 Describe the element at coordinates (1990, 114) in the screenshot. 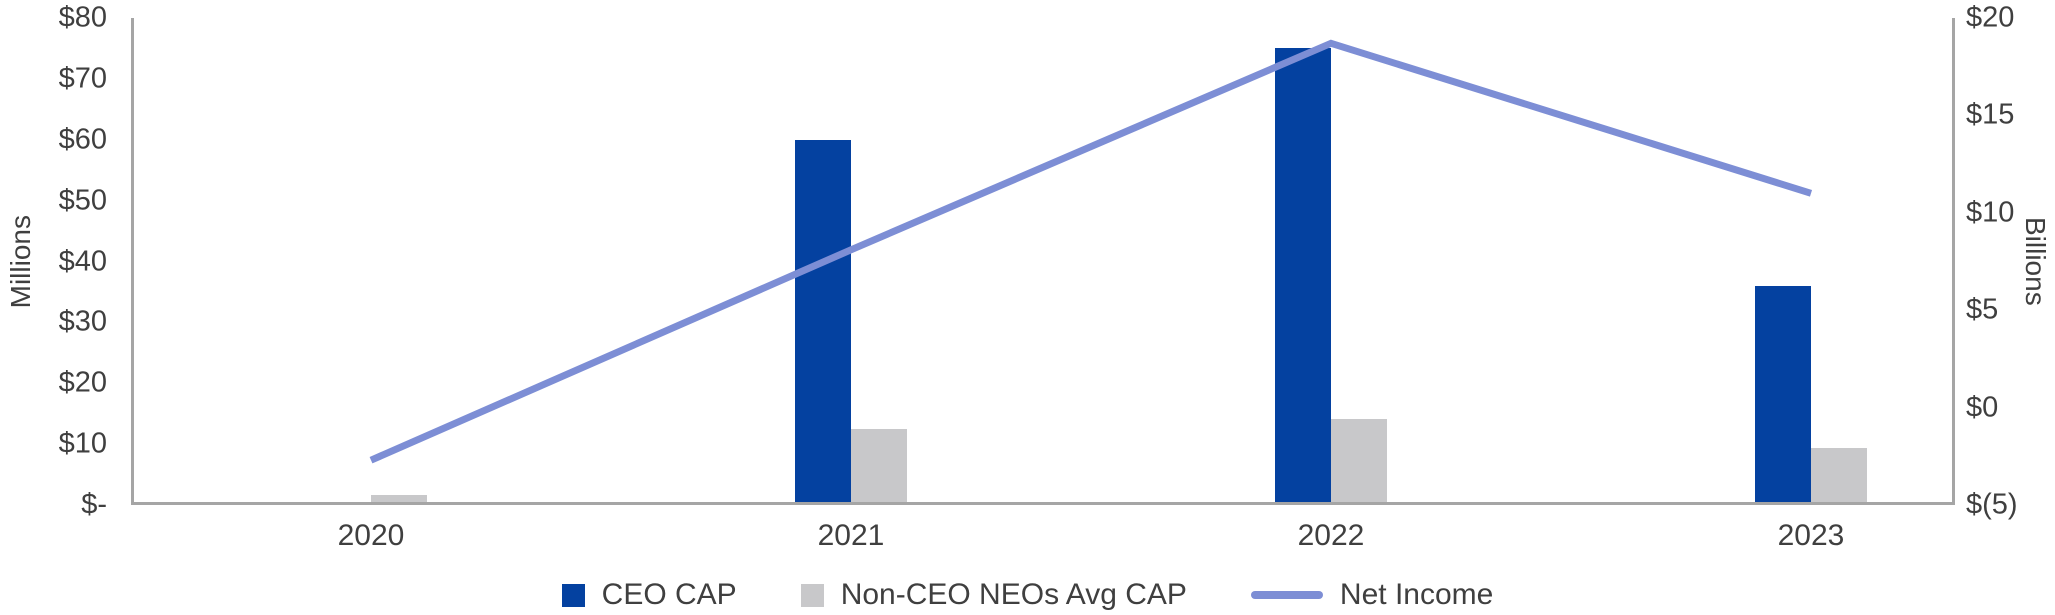

I see `right-axis-tick-label: $15` at that location.